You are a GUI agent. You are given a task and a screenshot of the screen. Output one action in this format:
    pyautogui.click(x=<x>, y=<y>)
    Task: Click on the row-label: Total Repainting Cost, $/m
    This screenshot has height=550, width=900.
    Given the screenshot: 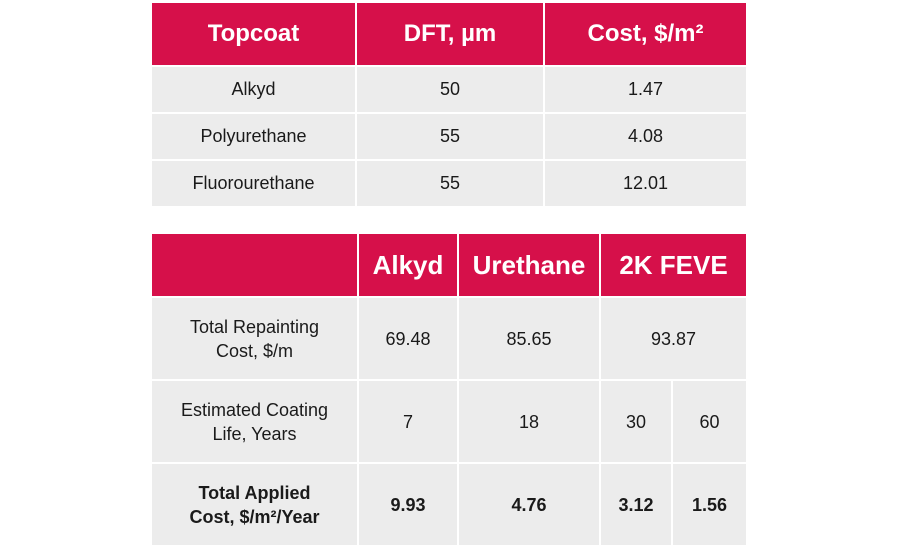 What is the action you would take?
    pyautogui.click(x=255, y=338)
    